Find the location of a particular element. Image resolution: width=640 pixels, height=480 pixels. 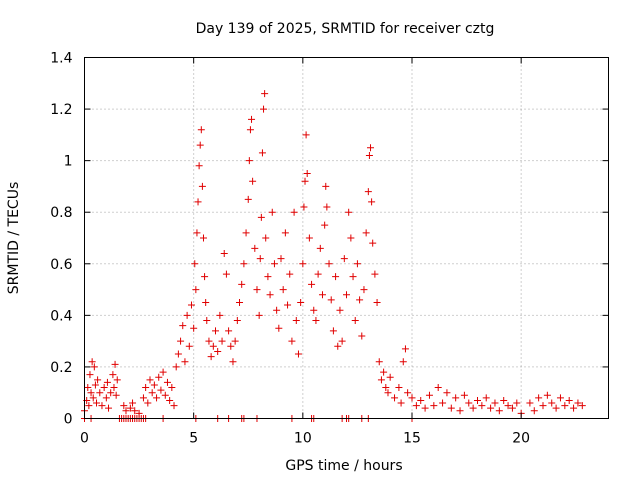

x-tick-label: 20 is located at coordinates (521, 439).